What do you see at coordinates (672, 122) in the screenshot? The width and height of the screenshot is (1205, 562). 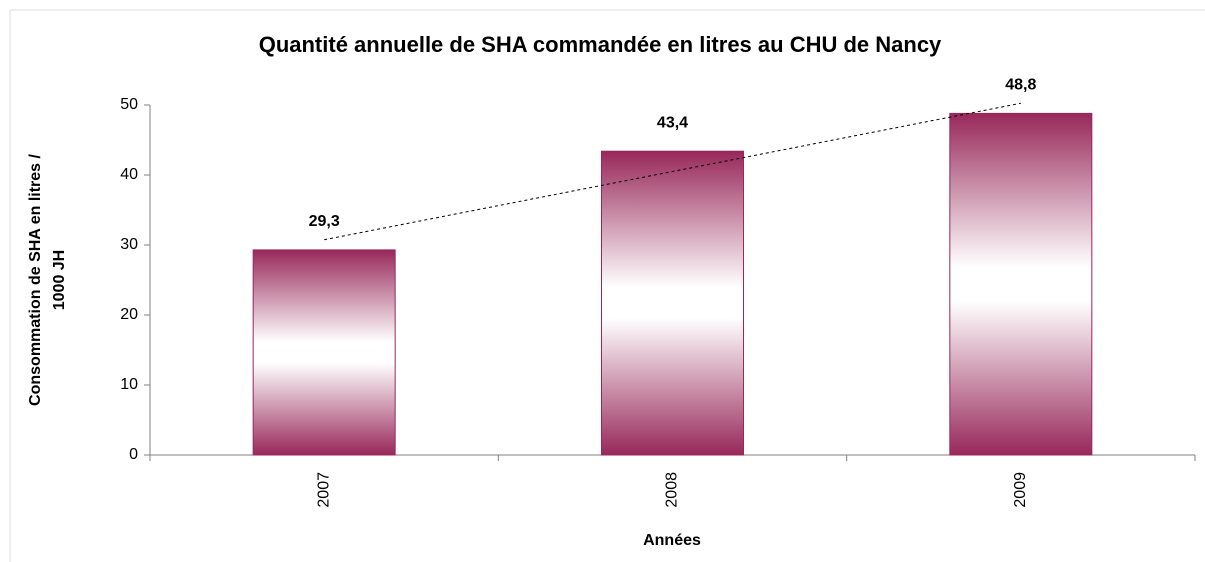 I see `value-label: 43,4` at bounding box center [672, 122].